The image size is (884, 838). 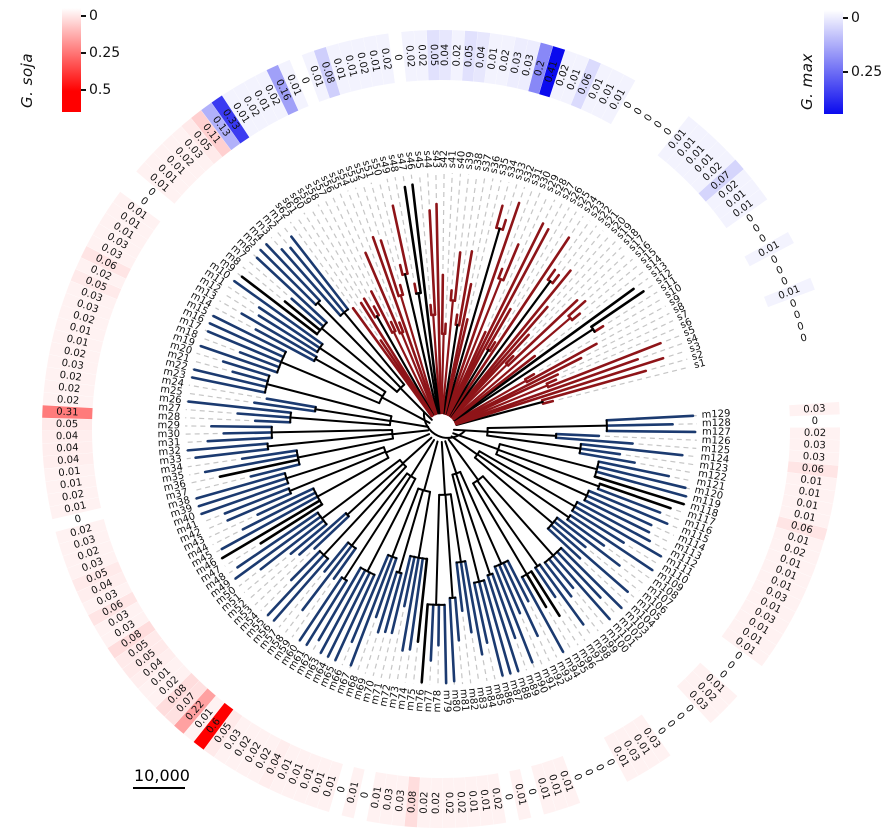 I want to click on tip-label: s51, so click(x=367, y=169).